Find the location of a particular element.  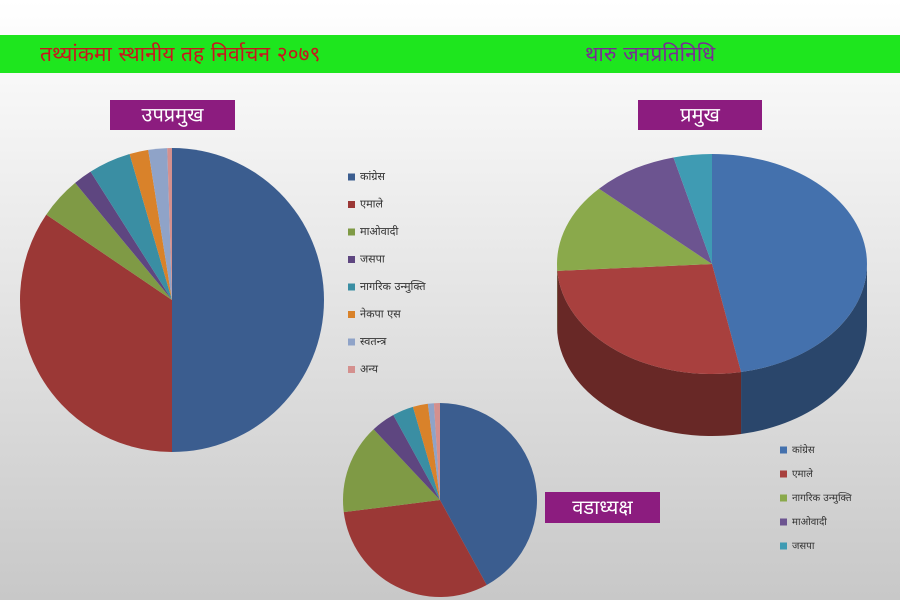

chart-title: उपप्रमुख is located at coordinates (172, 115).